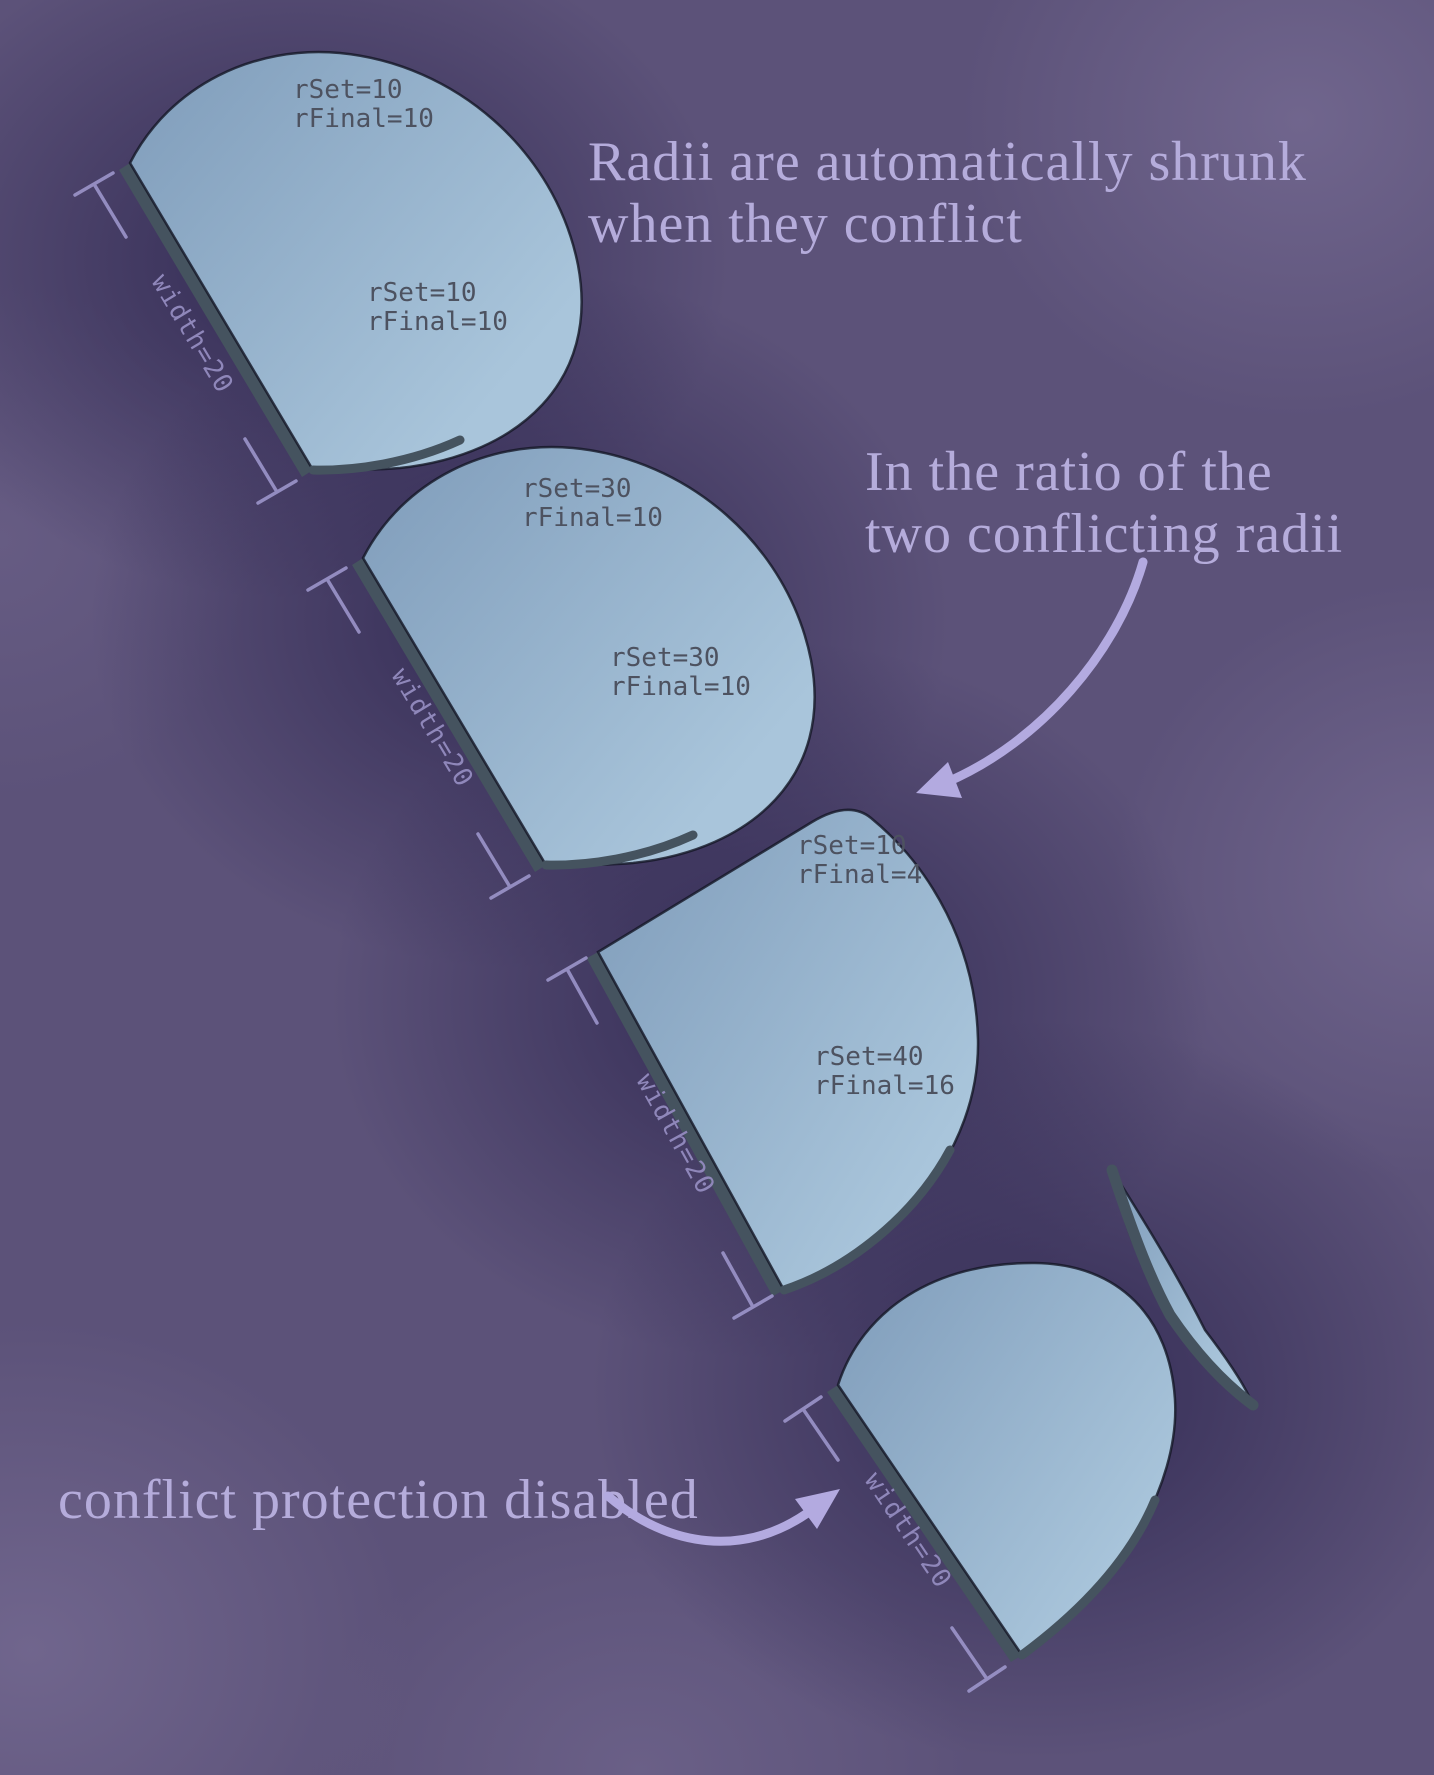 This screenshot has height=1775, width=1434. I want to click on plate-2-side-face, so click(449, 715).